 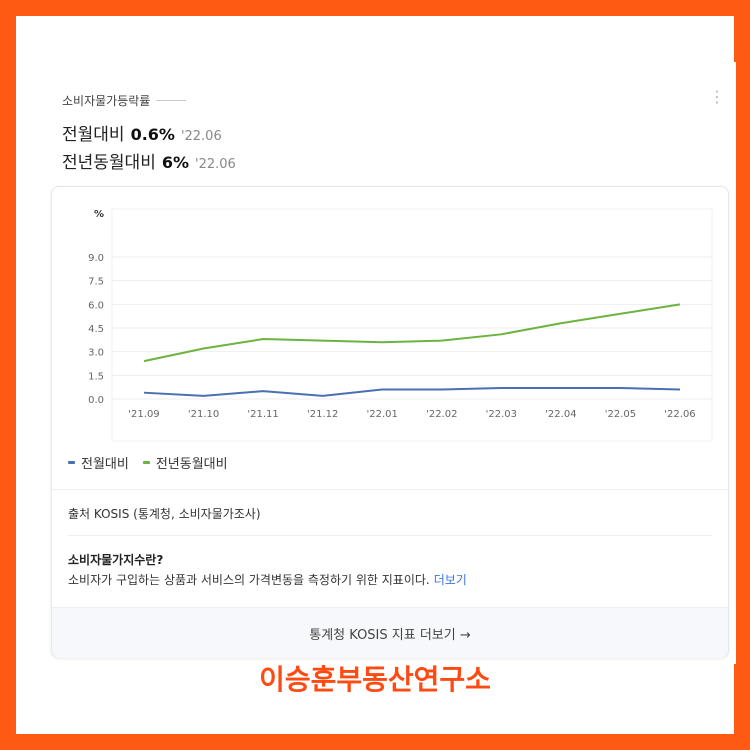 What do you see at coordinates (164, 514) in the screenshot?
I see `source-text: 출처 KOSIS (통계청, 소비자물가조사)` at bounding box center [164, 514].